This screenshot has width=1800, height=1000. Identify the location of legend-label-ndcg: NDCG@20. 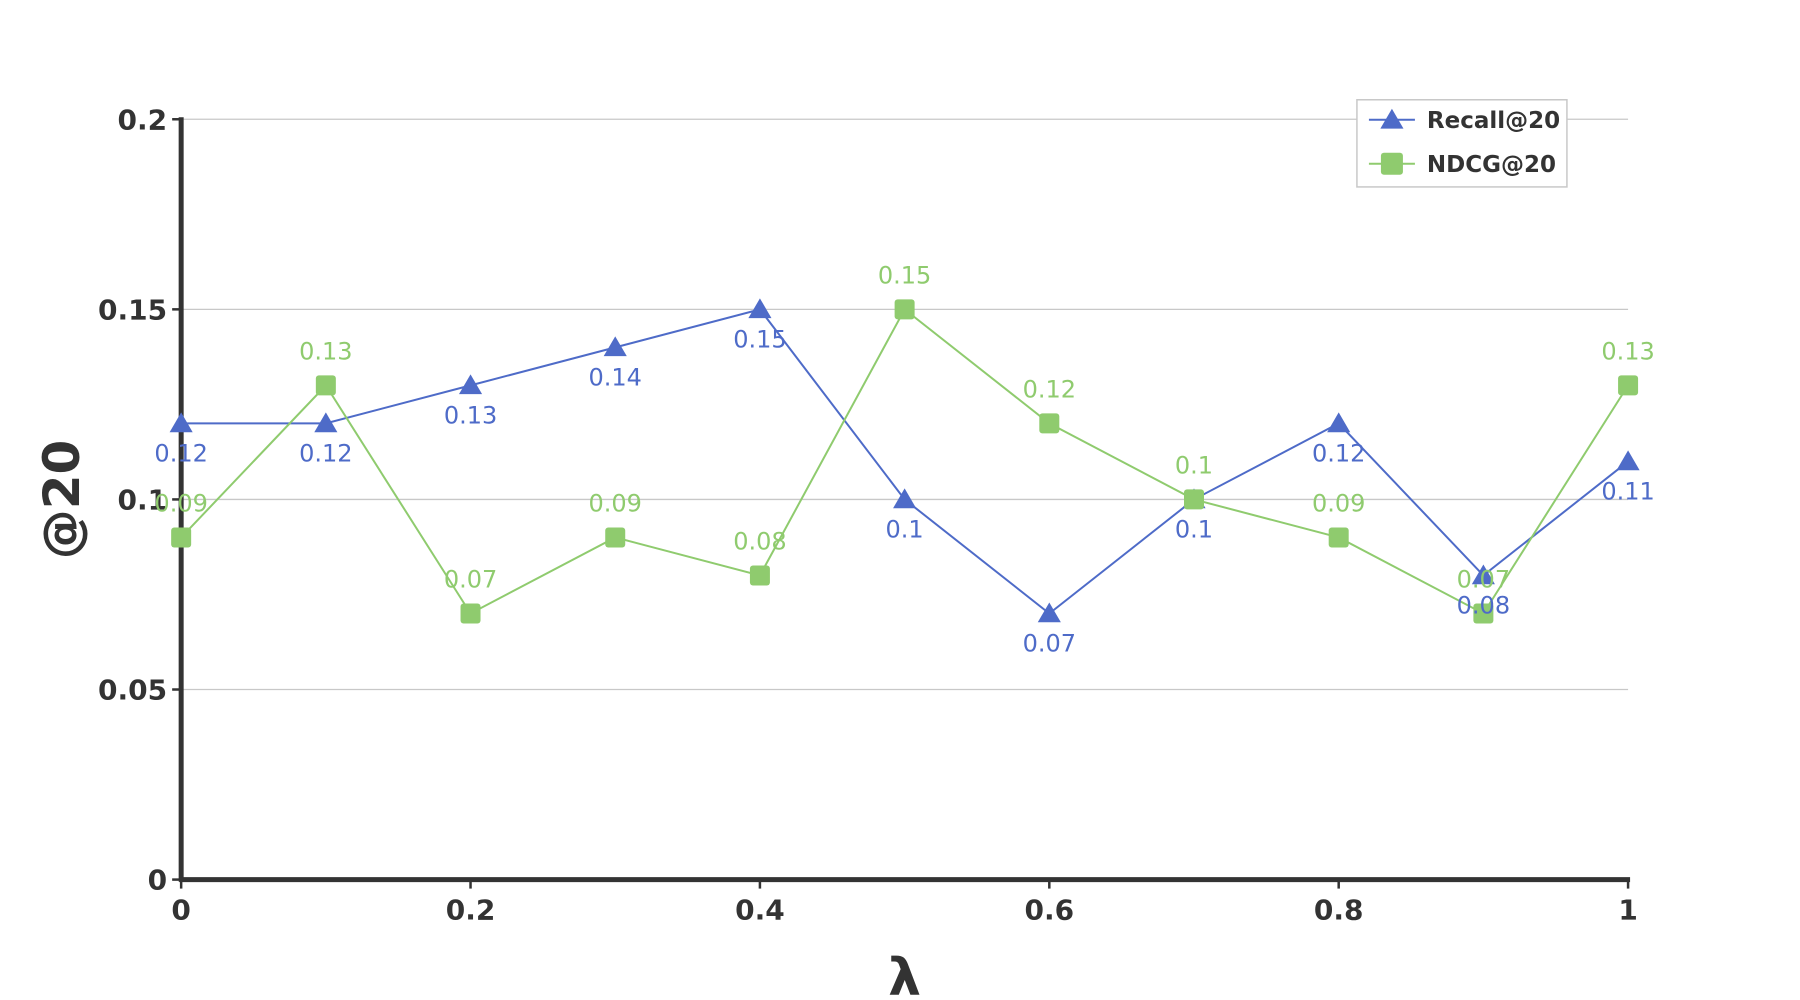
(1491, 165).